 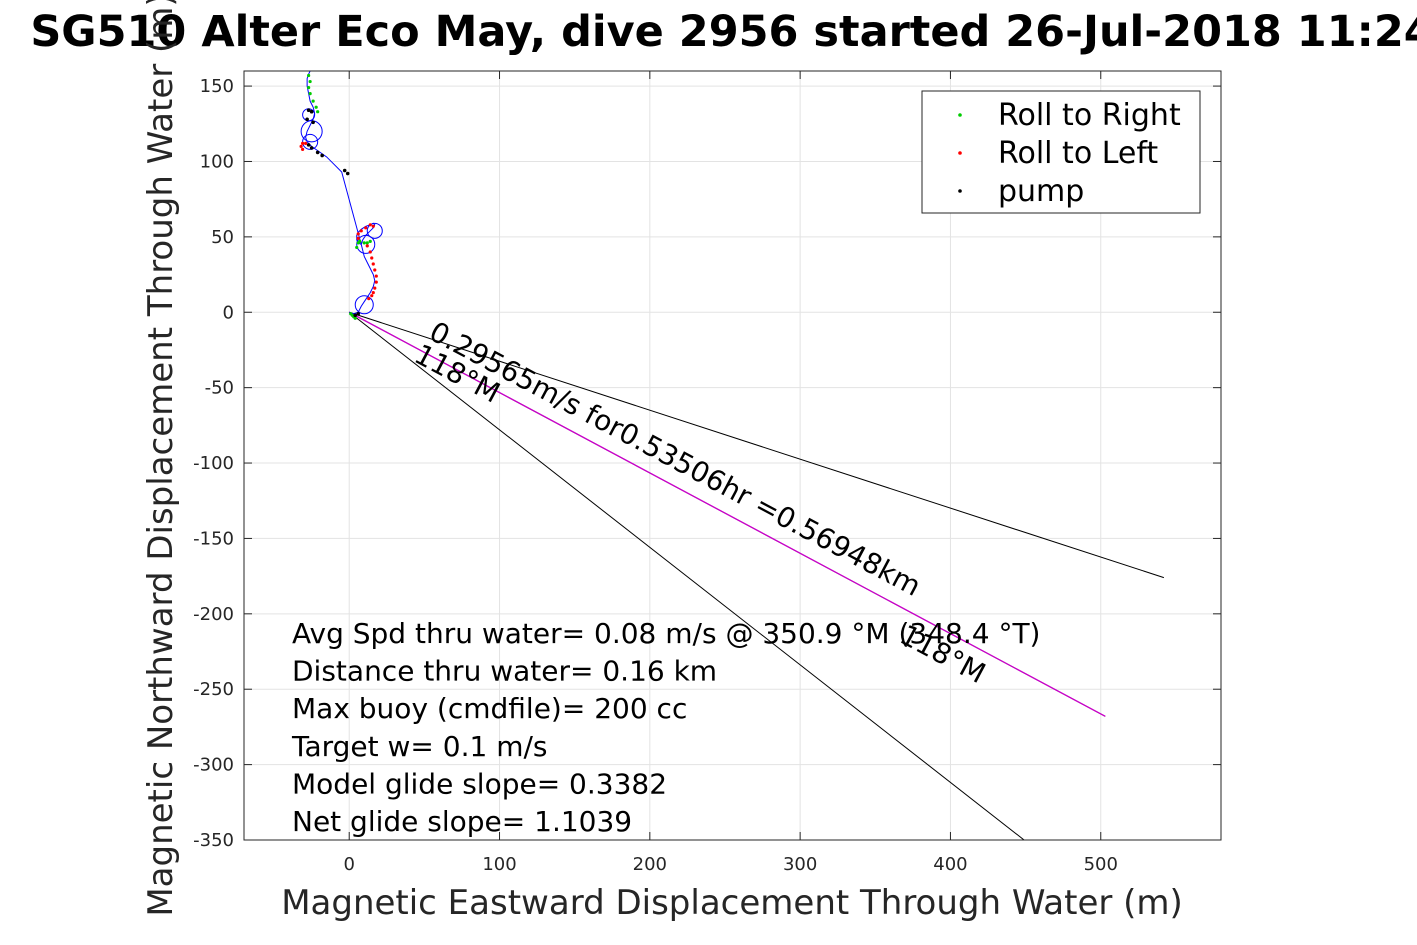 What do you see at coordinates (1041, 191) in the screenshot?
I see `legend-label-pump: pump` at bounding box center [1041, 191].